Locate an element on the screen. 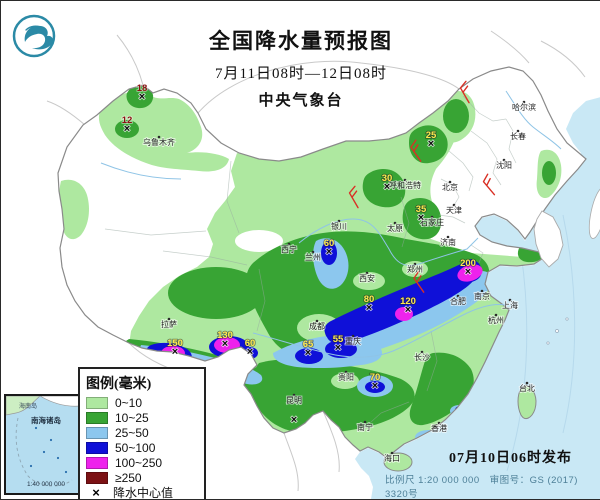 The height and width of the screenshot is (500, 600). map-title: 全国降水量预报图 is located at coordinates (301, 41).